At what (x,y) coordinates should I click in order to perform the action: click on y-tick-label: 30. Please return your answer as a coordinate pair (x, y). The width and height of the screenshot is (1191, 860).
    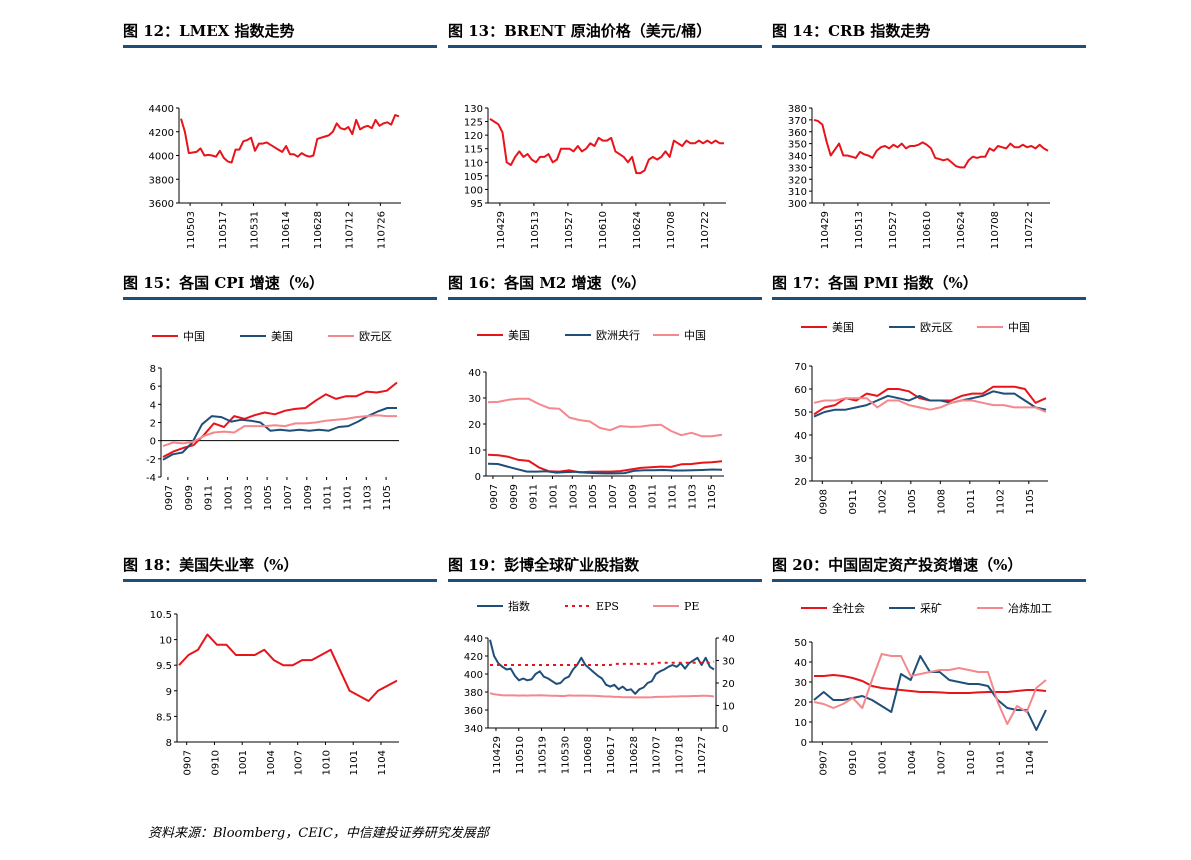
    Looking at the image, I should click on (800, 683).